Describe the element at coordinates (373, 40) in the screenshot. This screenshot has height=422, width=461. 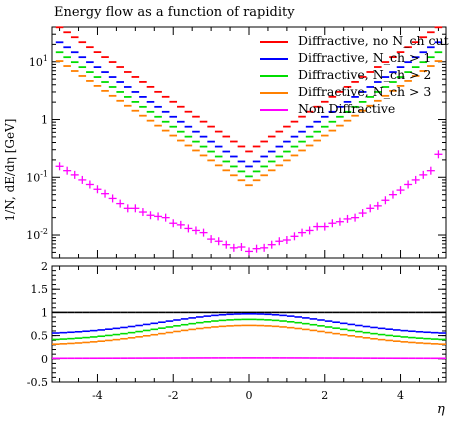
I see `legend-label: Diffractive, no N_ch cut` at that location.